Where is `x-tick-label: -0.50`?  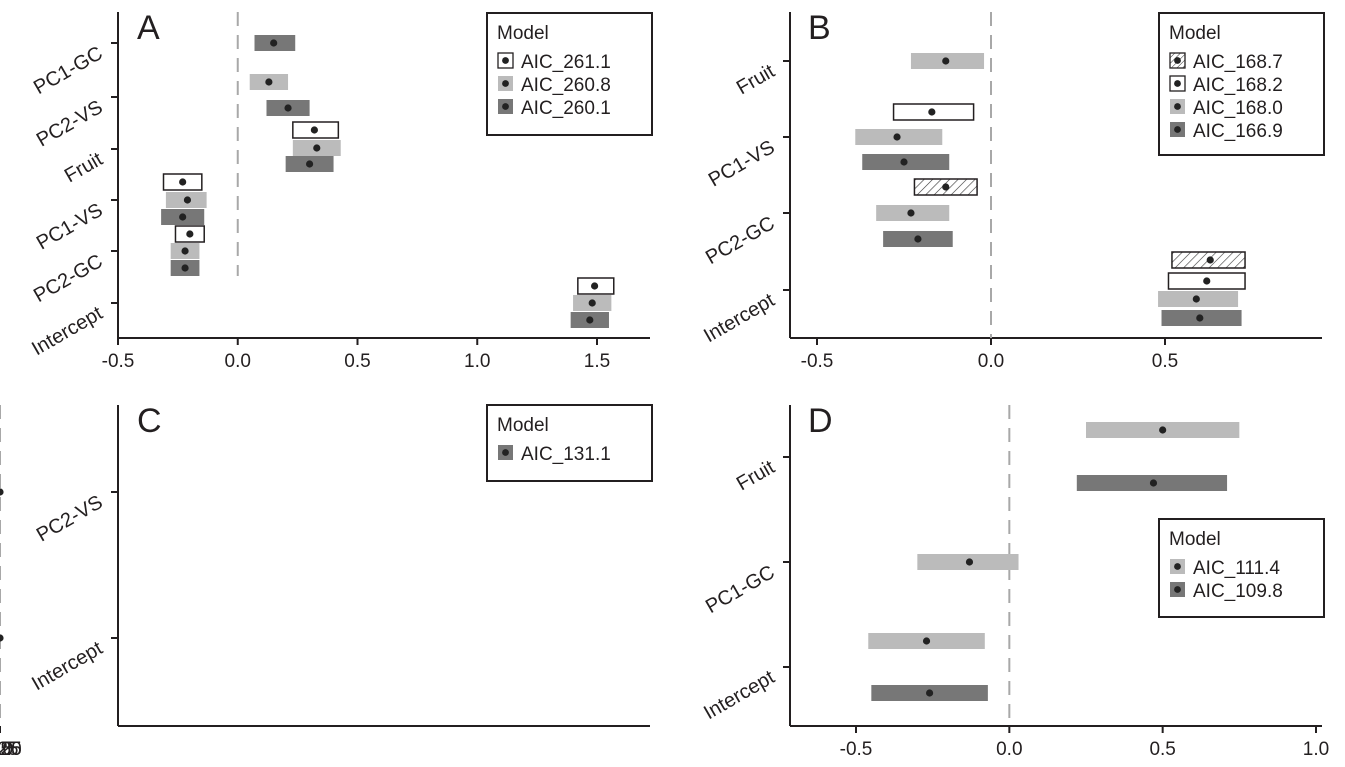
x-tick-label: -0.50 is located at coordinates (11, 749).